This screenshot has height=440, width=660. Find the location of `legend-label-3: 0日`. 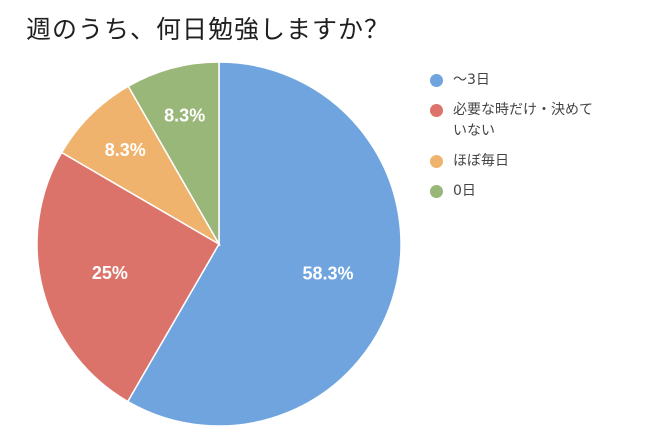

legend-label-3: 0日 is located at coordinates (464, 191).